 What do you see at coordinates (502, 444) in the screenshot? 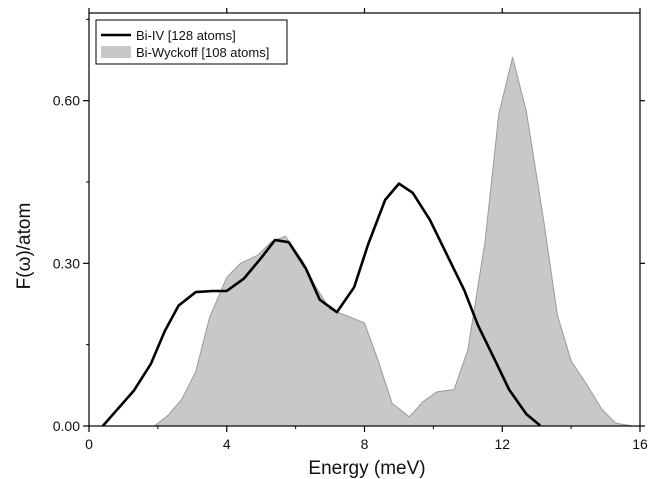
I see `x-tick-label: 12` at bounding box center [502, 444].